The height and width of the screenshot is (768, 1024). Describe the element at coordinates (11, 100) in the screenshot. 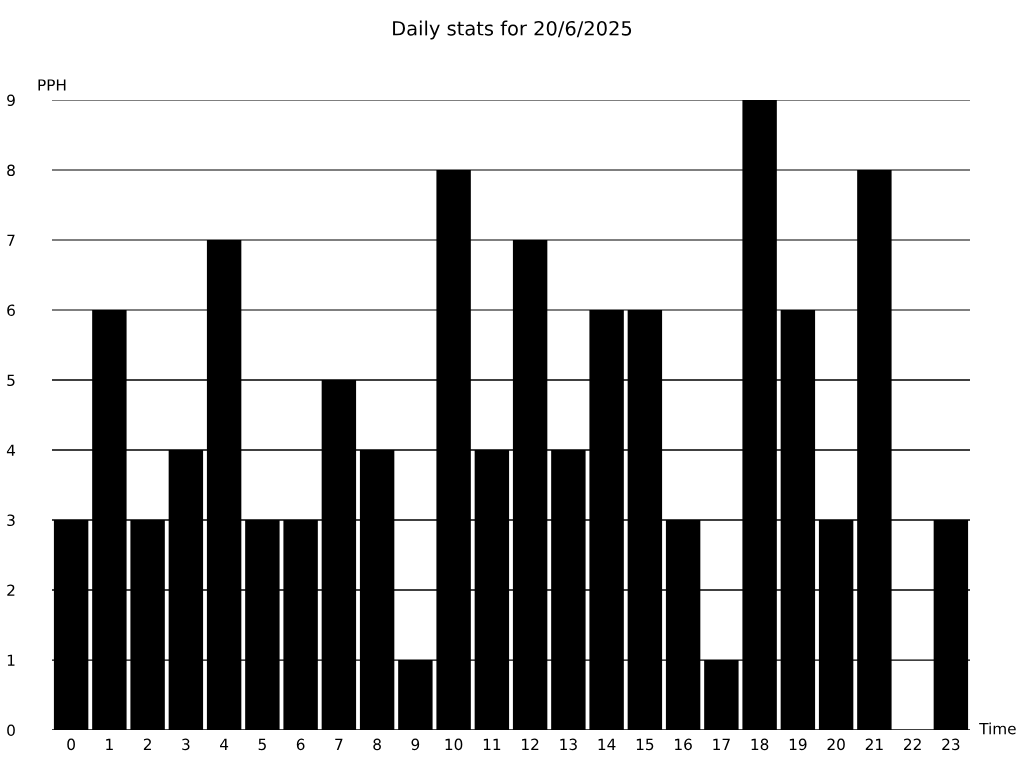

I see `y-tick-label: 9` at that location.